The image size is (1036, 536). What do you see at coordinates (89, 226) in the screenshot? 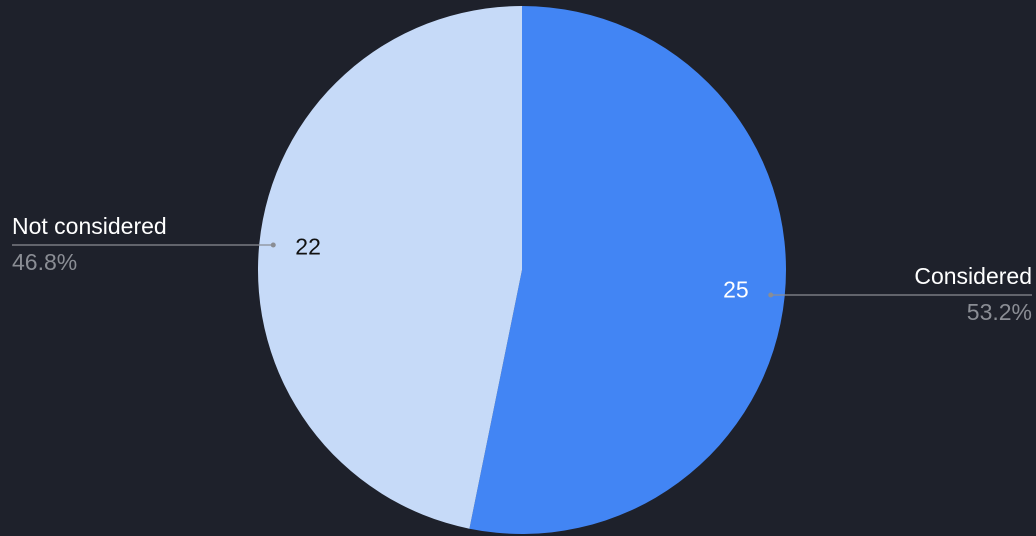
I see `category-label: Not considered` at bounding box center [89, 226].